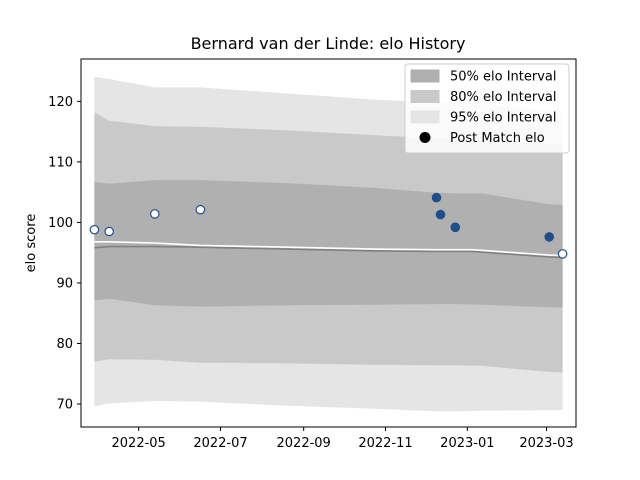  What do you see at coordinates (64, 405) in the screenshot?
I see `y-tick-label: 70` at bounding box center [64, 405].